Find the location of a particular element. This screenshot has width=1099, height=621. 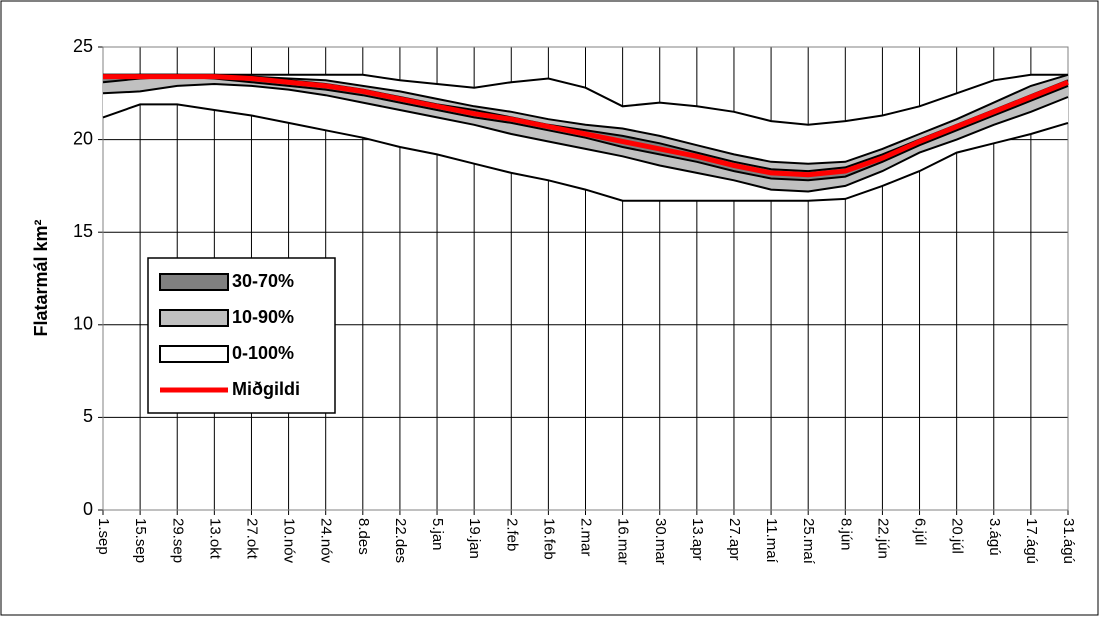

y-tick-label: 15 is located at coordinates (83, 231).